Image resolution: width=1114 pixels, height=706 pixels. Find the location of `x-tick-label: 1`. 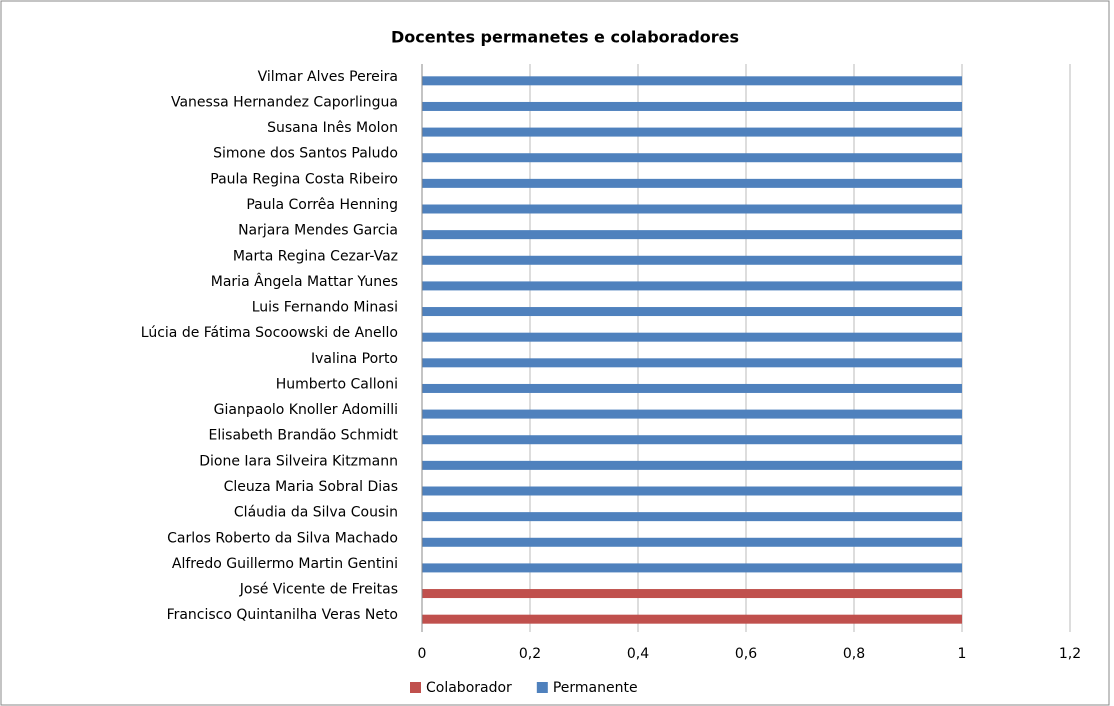

x-tick-label: 1 is located at coordinates (962, 654).